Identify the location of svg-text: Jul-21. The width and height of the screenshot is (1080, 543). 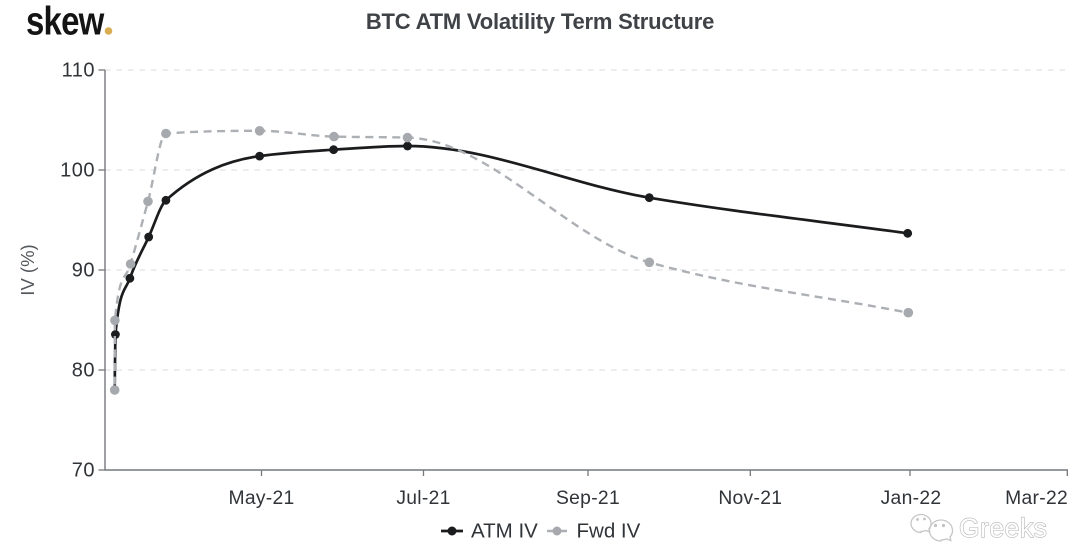
(423, 498).